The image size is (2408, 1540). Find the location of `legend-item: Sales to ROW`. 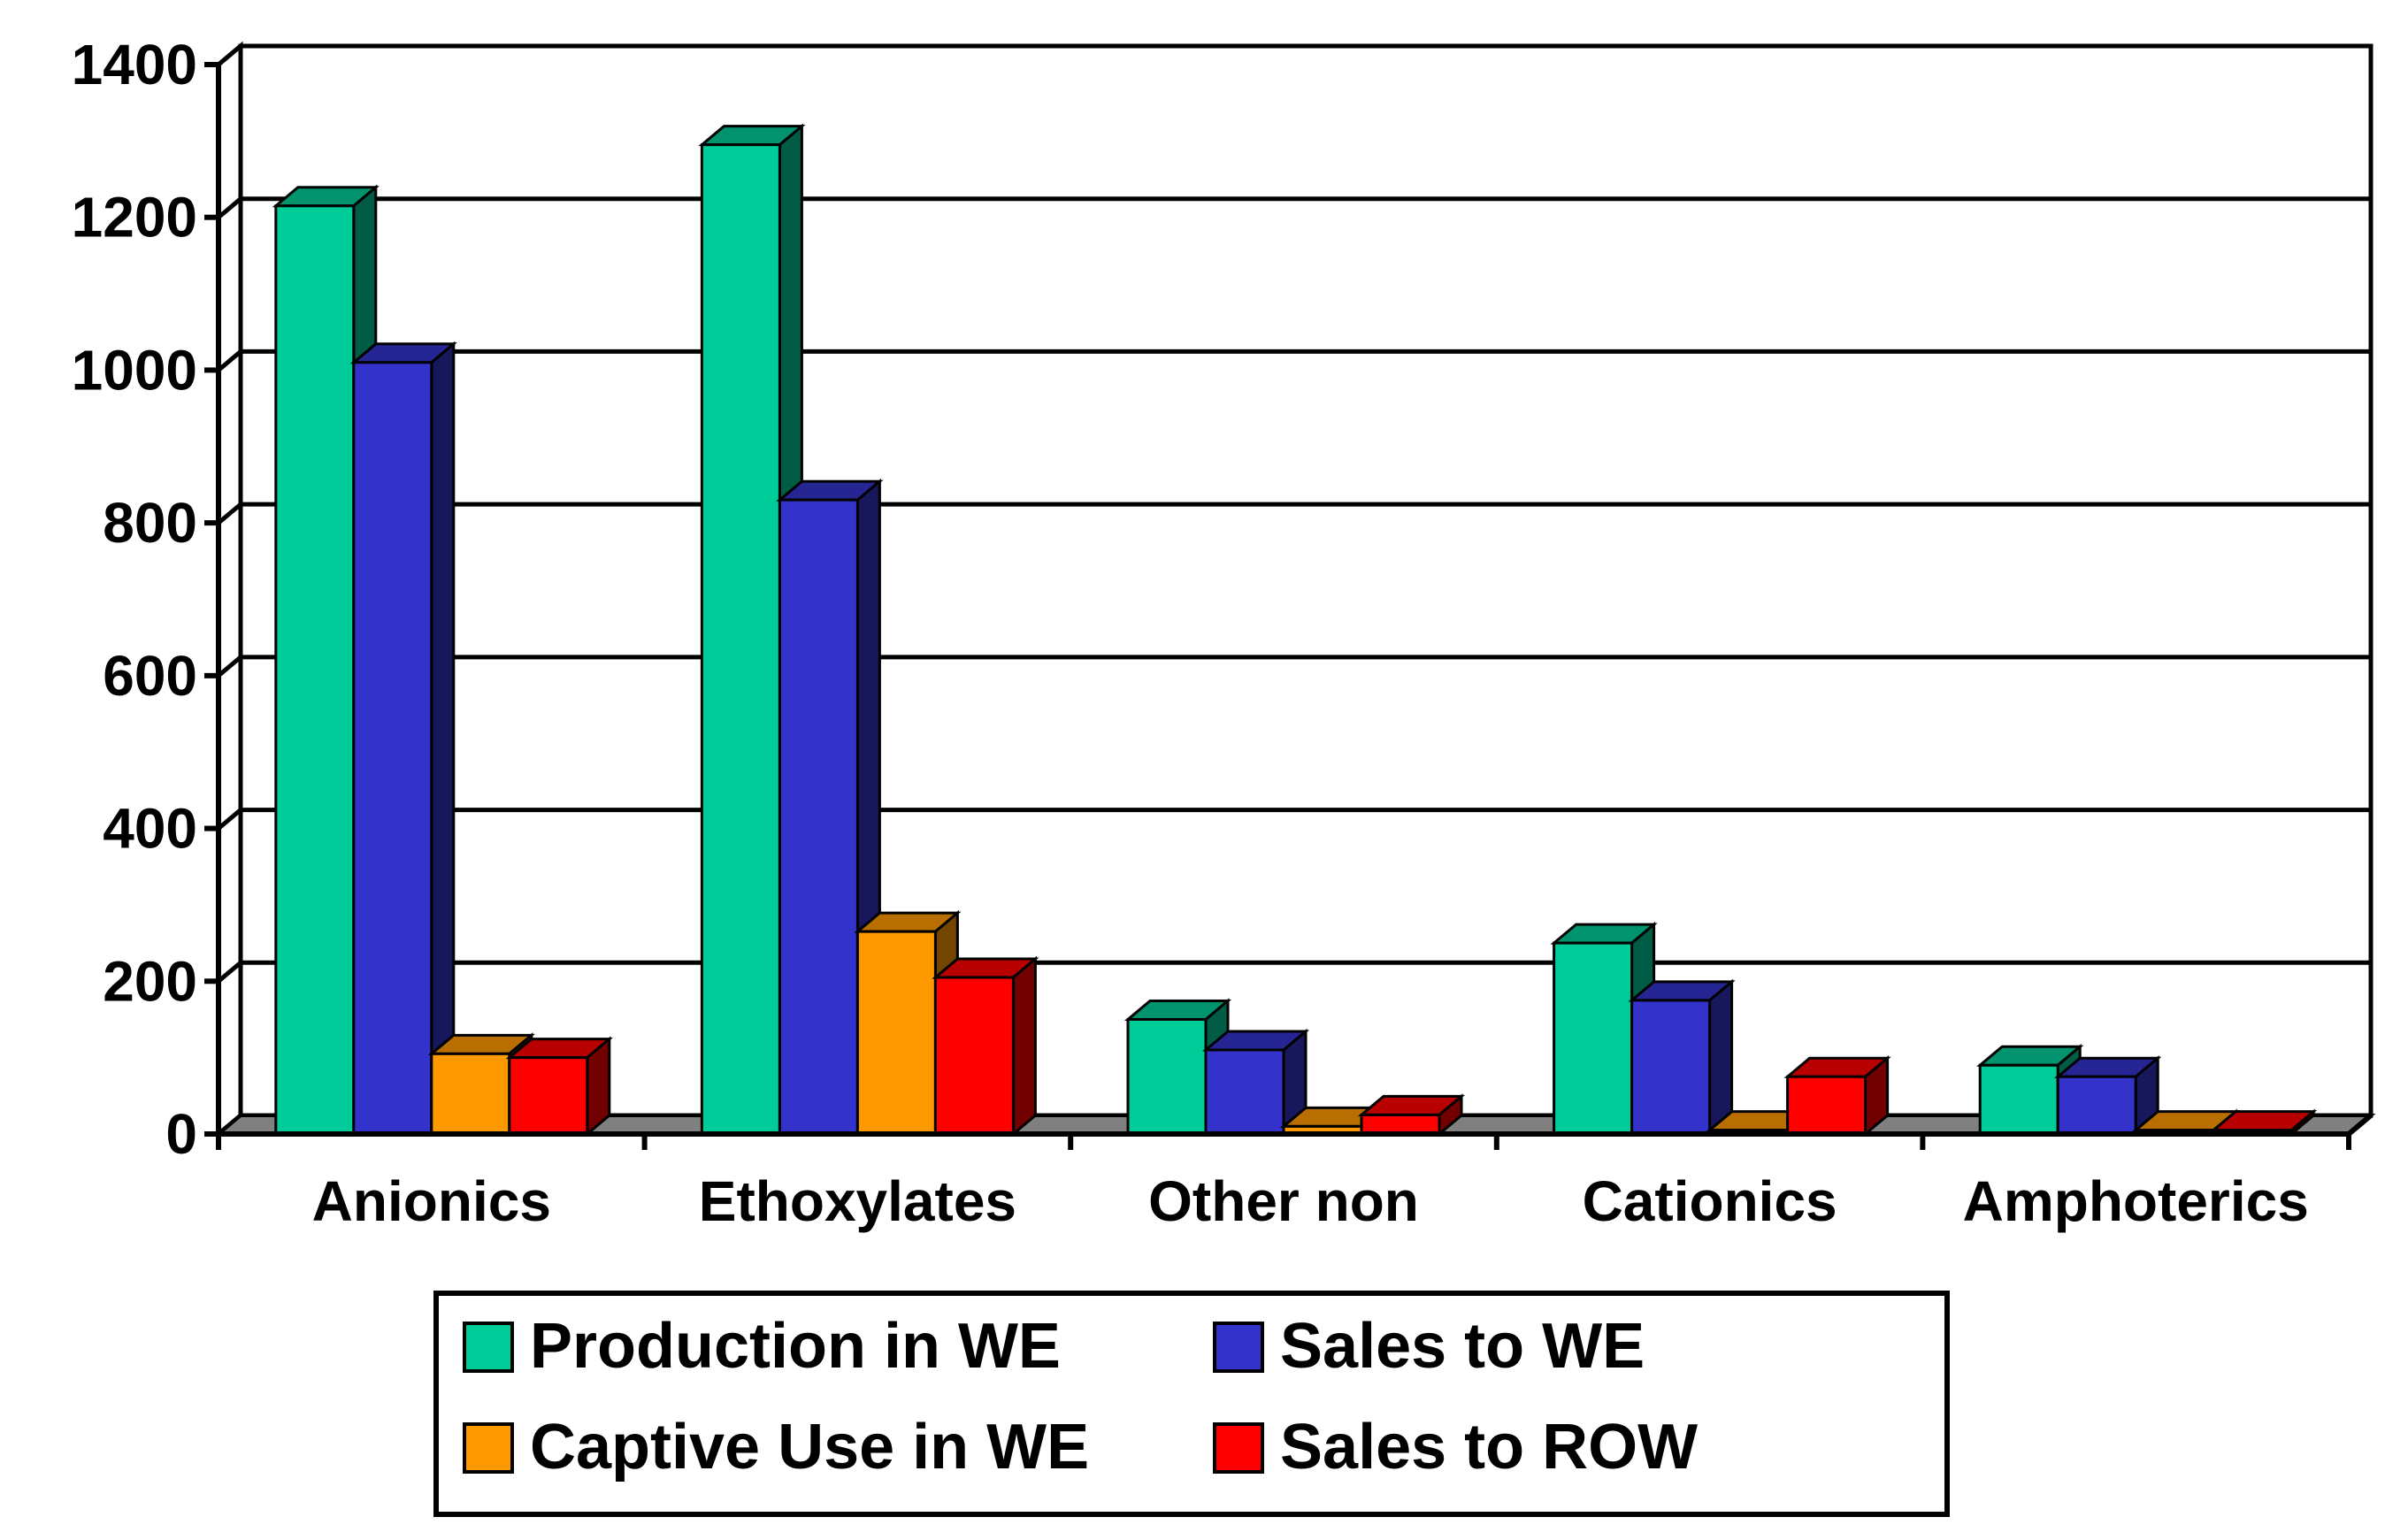

legend-item: Sales to ROW is located at coordinates (1456, 1447).